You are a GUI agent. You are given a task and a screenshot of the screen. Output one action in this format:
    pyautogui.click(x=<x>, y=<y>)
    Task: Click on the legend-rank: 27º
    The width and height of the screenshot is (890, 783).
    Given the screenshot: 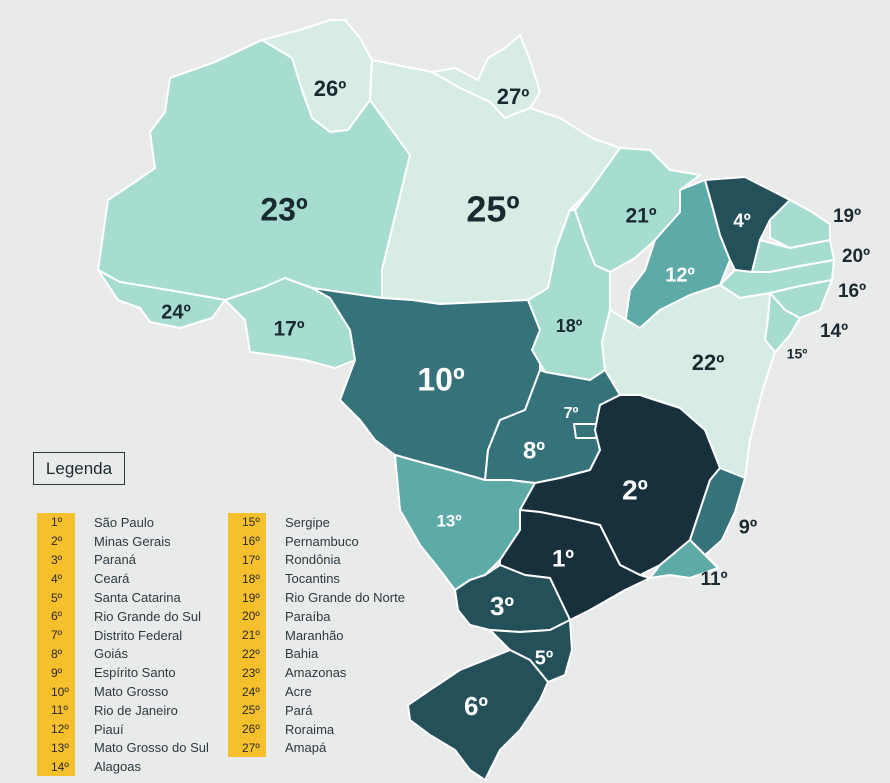 What is the action you would take?
    pyautogui.click(x=247, y=748)
    